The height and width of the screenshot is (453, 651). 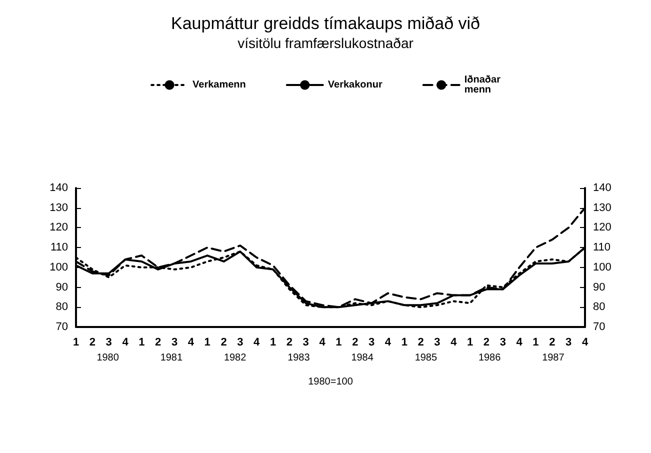 I want to click on y-tick-label: 110, so click(x=59, y=248).